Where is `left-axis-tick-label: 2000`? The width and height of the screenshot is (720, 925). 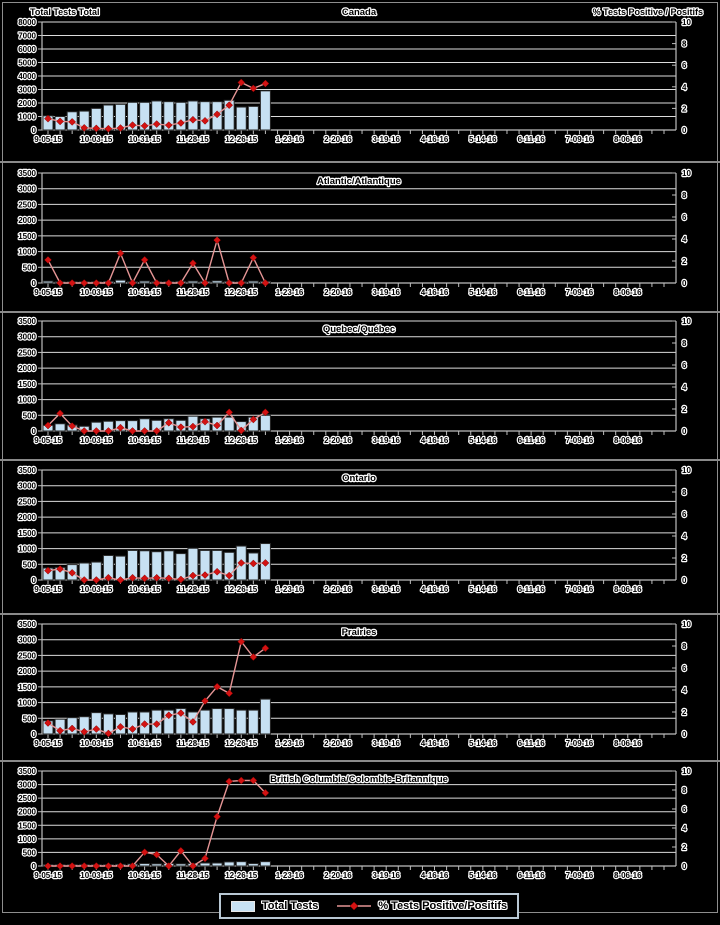 left-axis-tick-label: 2000 is located at coordinates (27, 671).